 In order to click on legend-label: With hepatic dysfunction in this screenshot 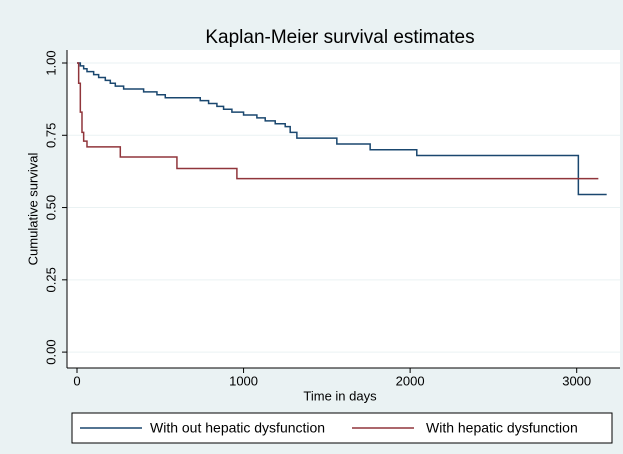, I will do `click(502, 428)`.